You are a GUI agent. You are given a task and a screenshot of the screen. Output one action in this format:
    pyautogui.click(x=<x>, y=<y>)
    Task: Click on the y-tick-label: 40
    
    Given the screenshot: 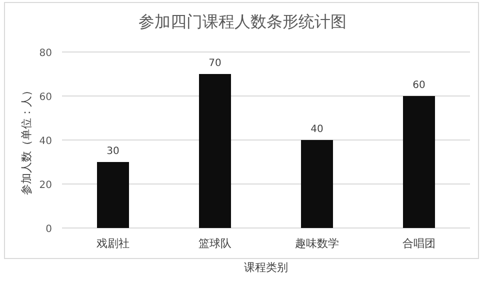 What is the action you would take?
    pyautogui.click(x=45, y=141)
    